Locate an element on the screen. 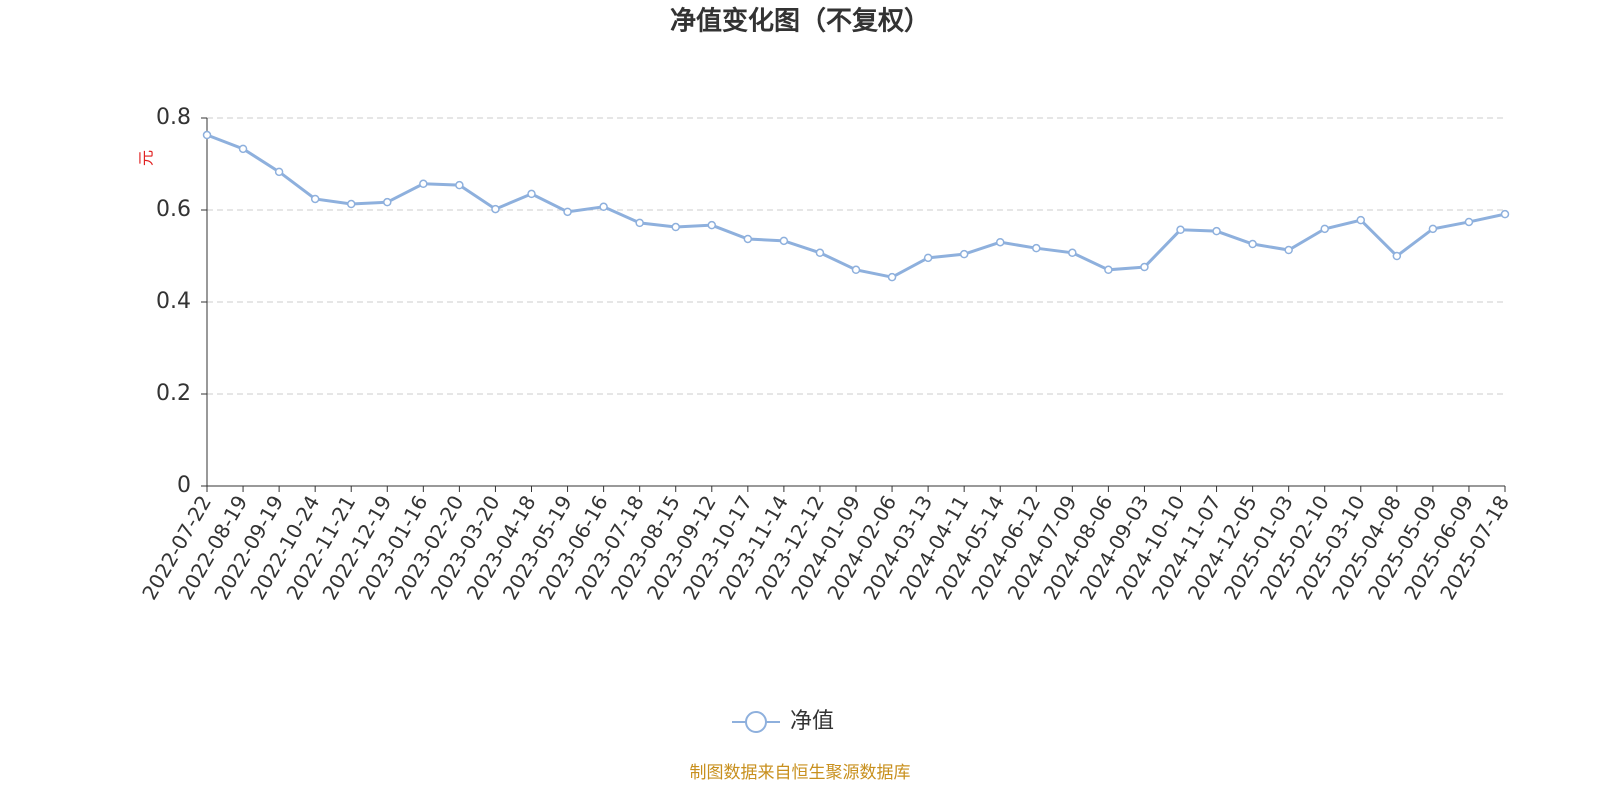 The height and width of the screenshot is (804, 1600). y-axis-label: 元 is located at coordinates (146, 158).